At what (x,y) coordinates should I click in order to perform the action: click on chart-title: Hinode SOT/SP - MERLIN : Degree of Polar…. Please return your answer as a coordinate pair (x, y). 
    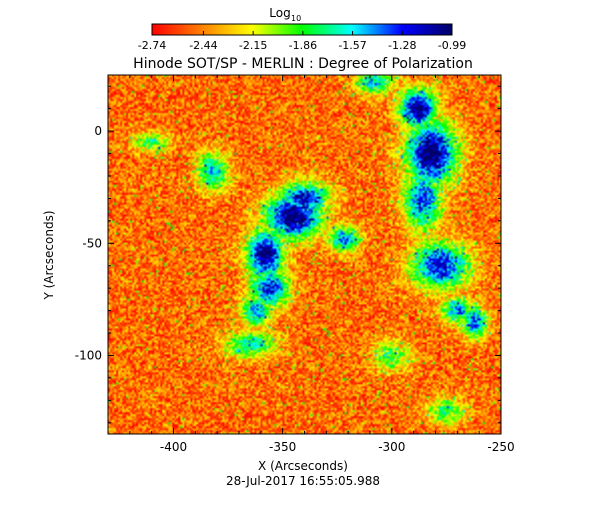
    Looking at the image, I should click on (303, 64).